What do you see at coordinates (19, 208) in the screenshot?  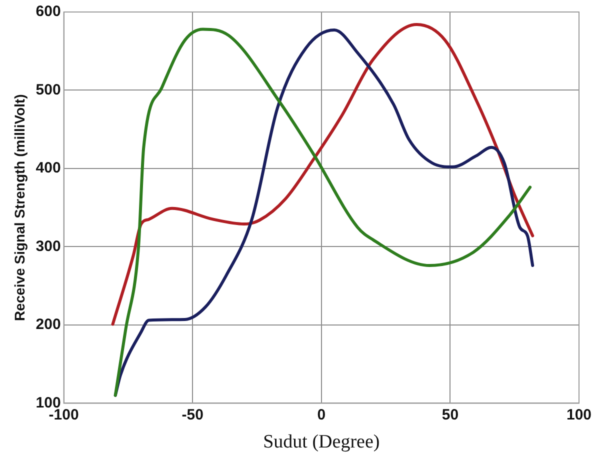 I see `y-axis-title: Receive Signal Strength (milliVolt)` at bounding box center [19, 208].